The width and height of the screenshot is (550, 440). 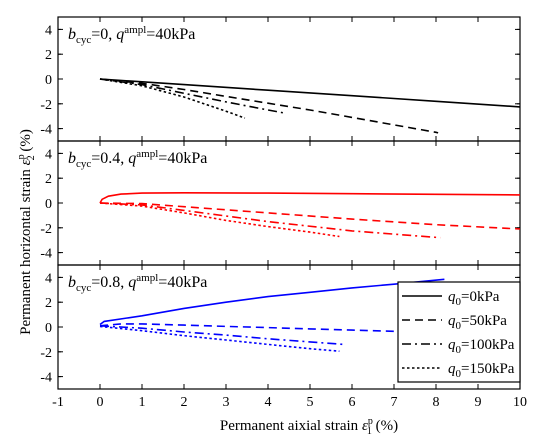 What do you see at coordinates (309, 426) in the screenshot?
I see `x-axis-title: Permanent aixial strain εp 1 (%)` at bounding box center [309, 426].